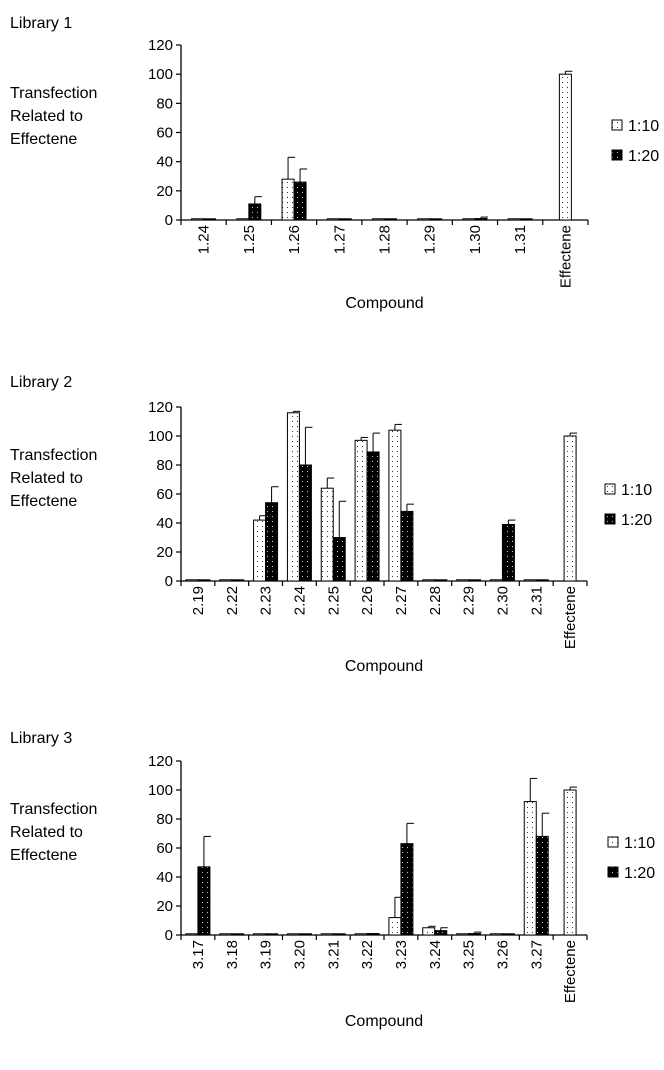 The height and width of the screenshot is (1070, 664). What do you see at coordinates (299, 954) in the screenshot?
I see `x-tick-label: 3.20` at bounding box center [299, 954].